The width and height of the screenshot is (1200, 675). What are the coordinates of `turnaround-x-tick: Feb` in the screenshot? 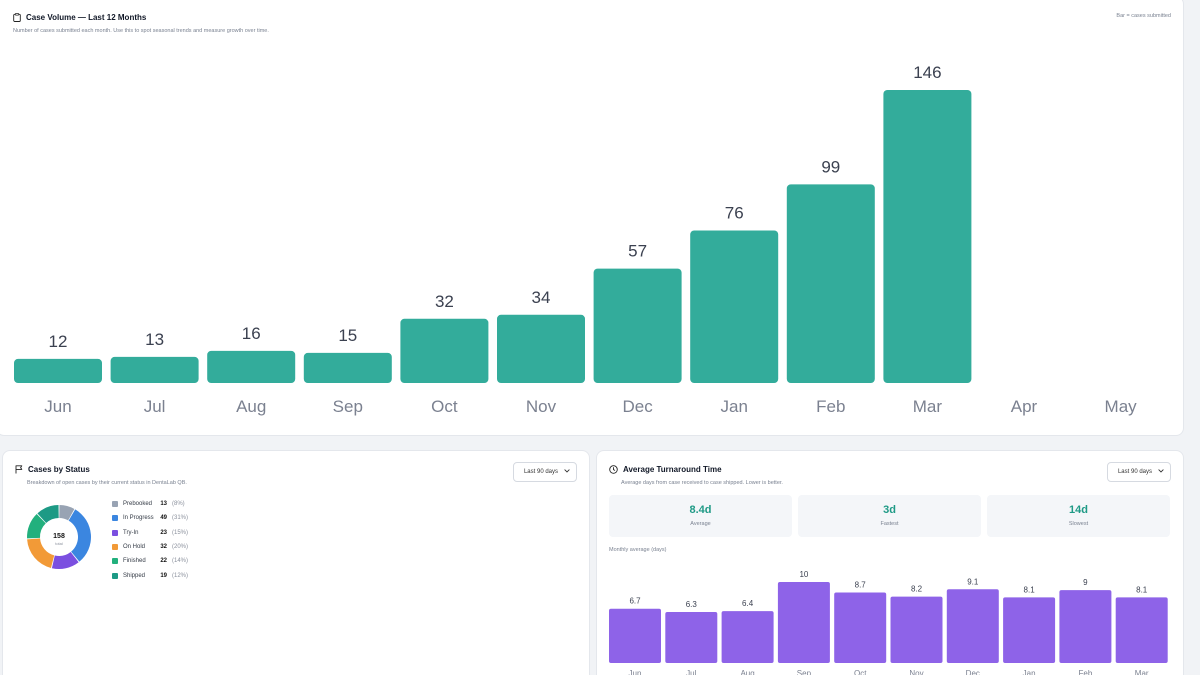 It's located at (1086, 672).